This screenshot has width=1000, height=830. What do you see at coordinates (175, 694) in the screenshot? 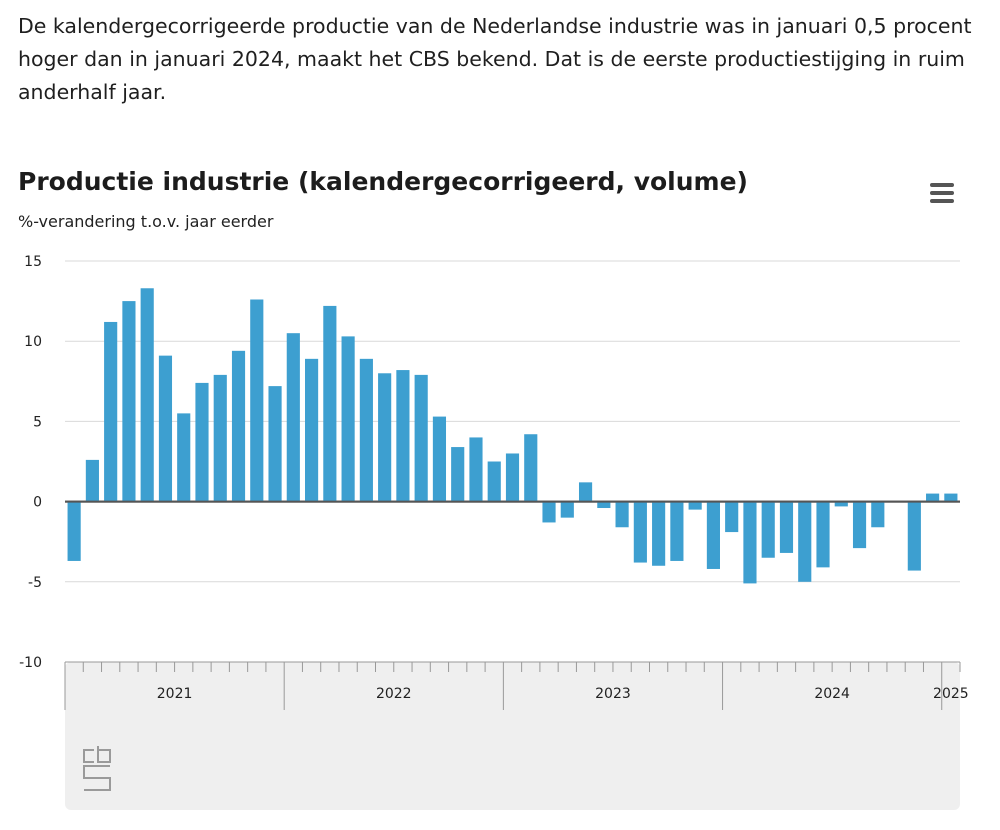
I see `x-year-label: 2021` at bounding box center [175, 694].